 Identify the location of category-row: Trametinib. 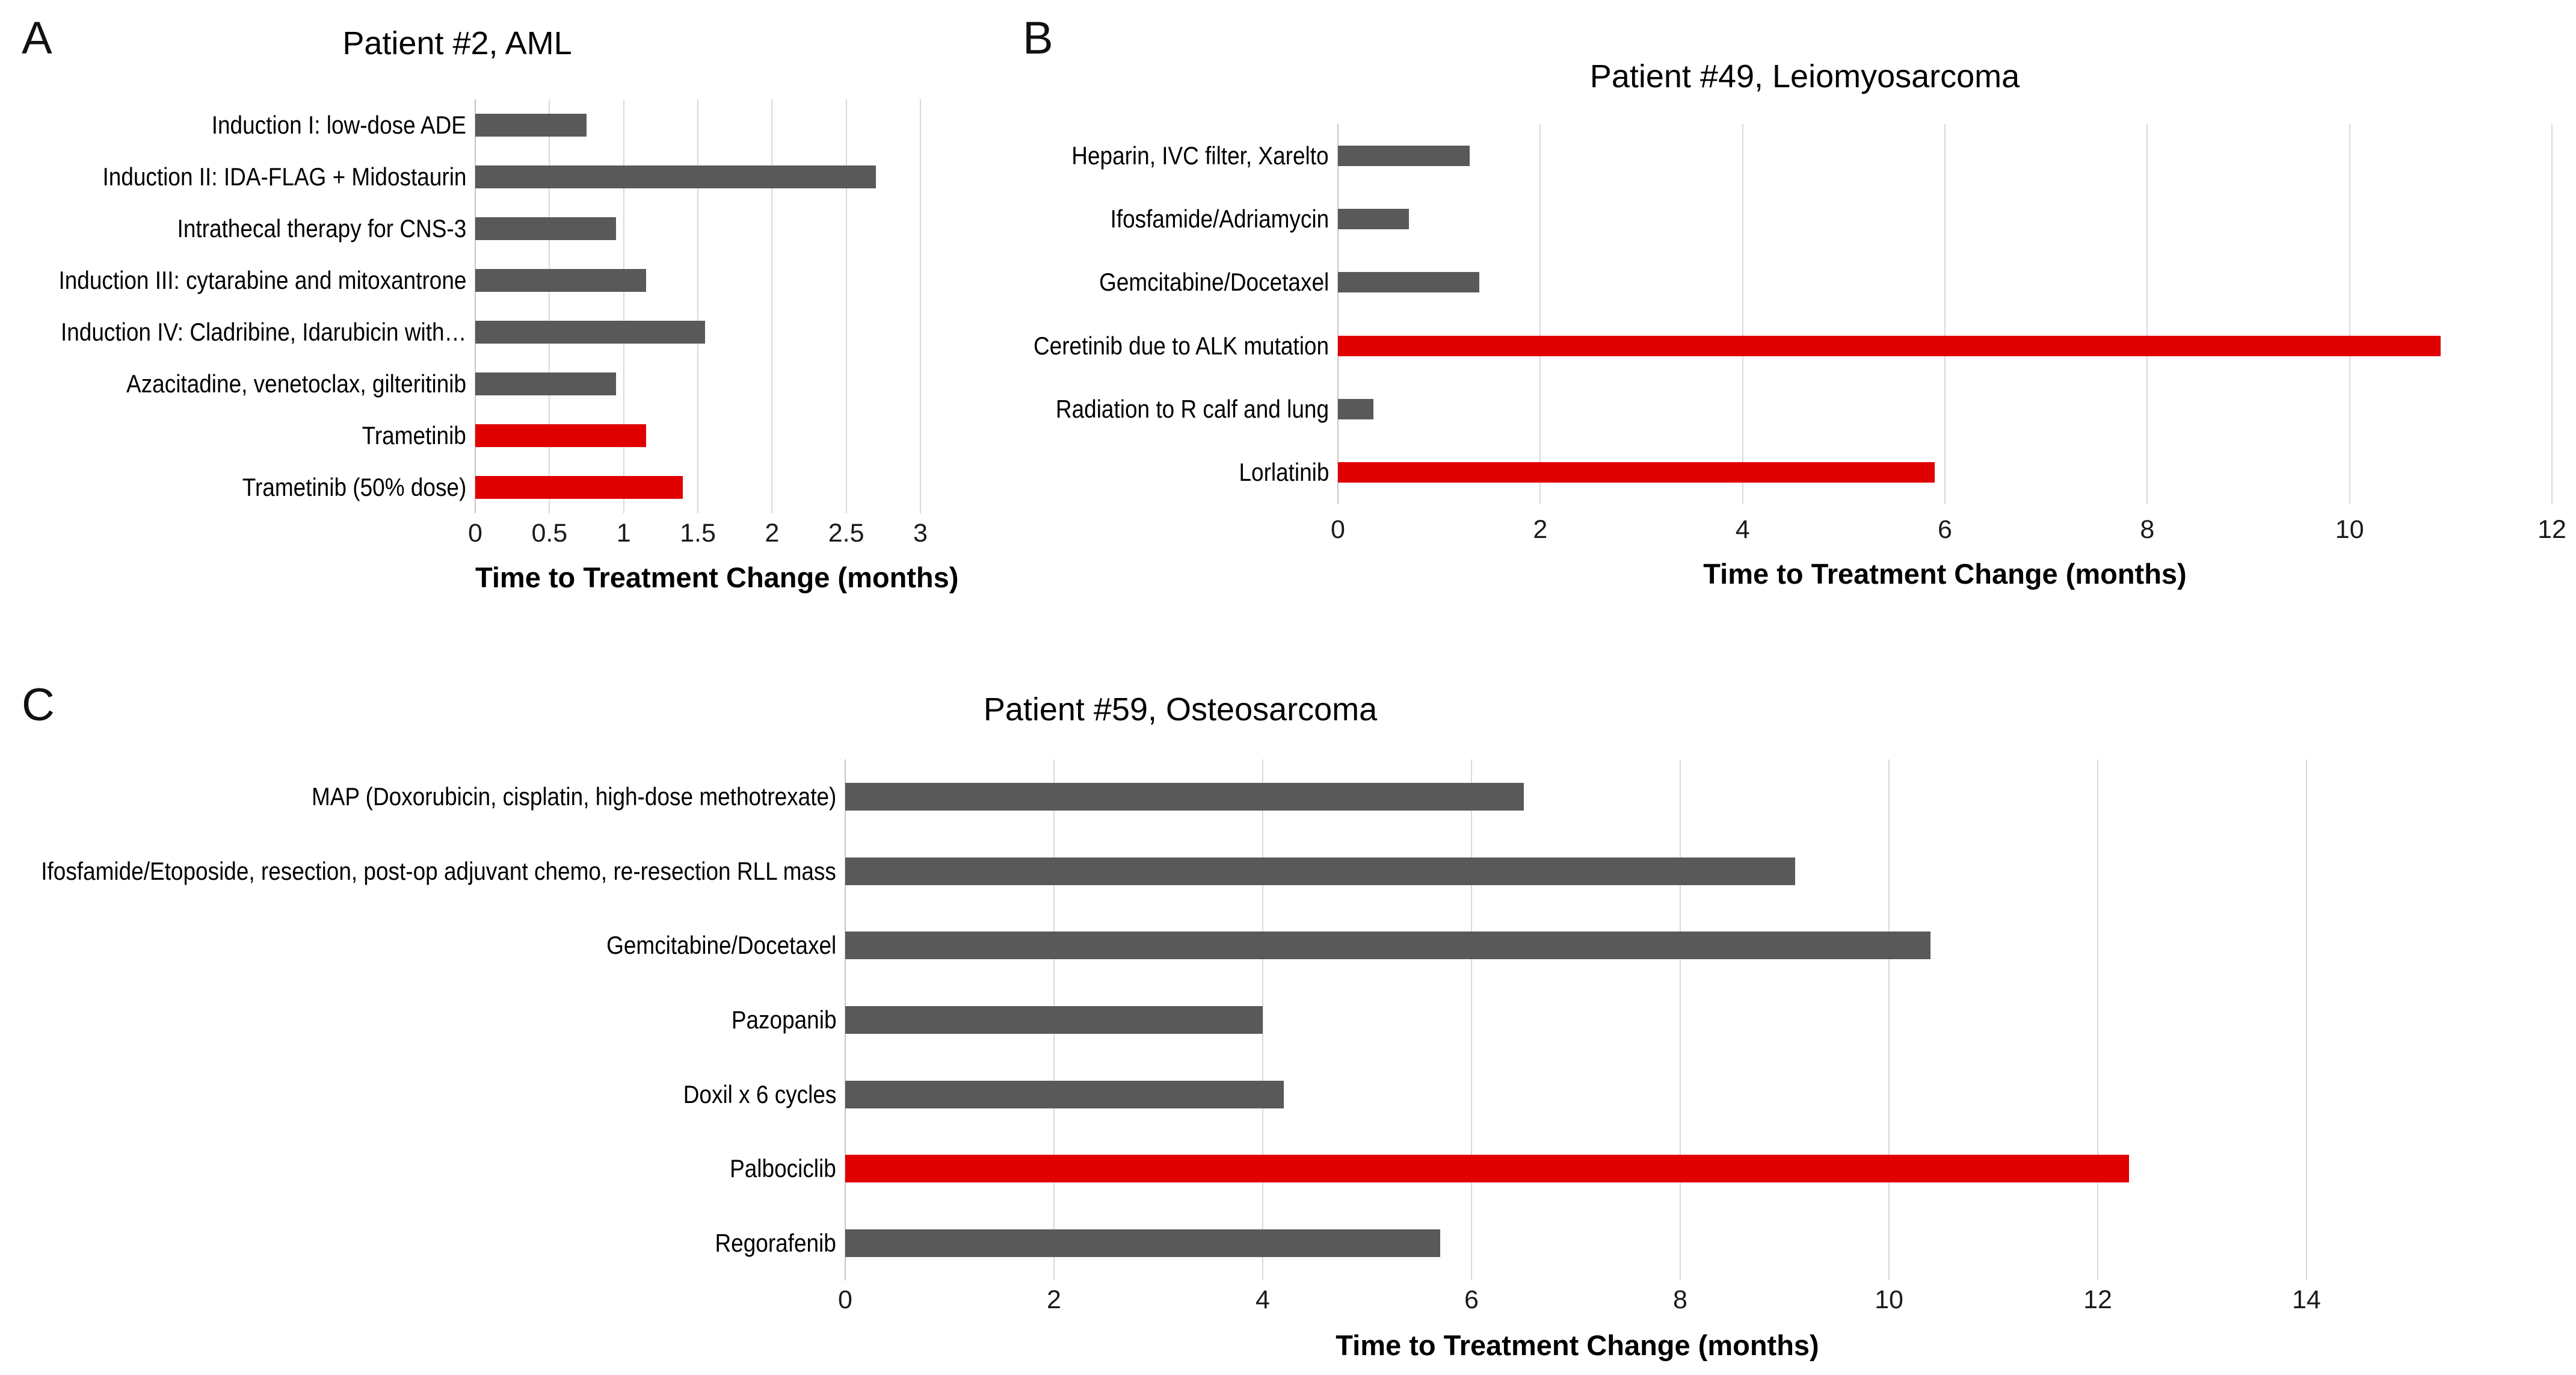
(251, 436).